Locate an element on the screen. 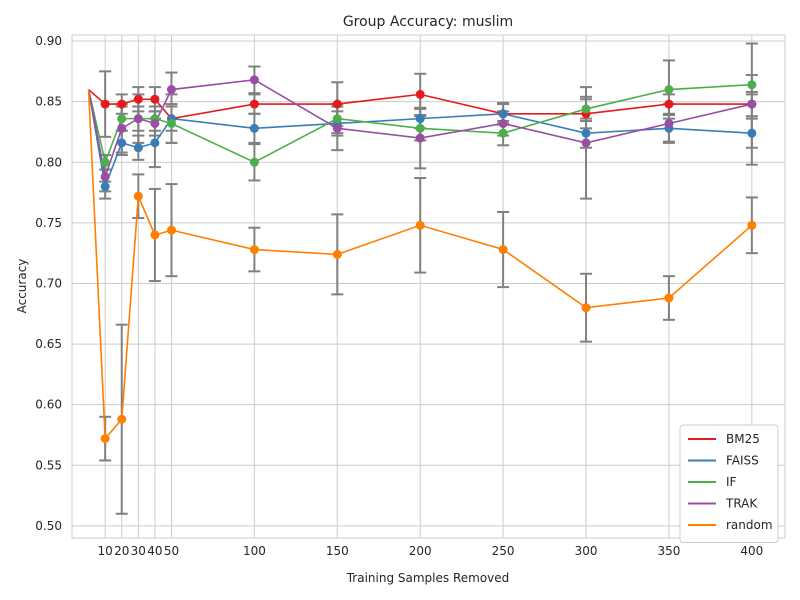 This screenshot has height=600, width=800. x-tick-label: 50 is located at coordinates (171, 551).